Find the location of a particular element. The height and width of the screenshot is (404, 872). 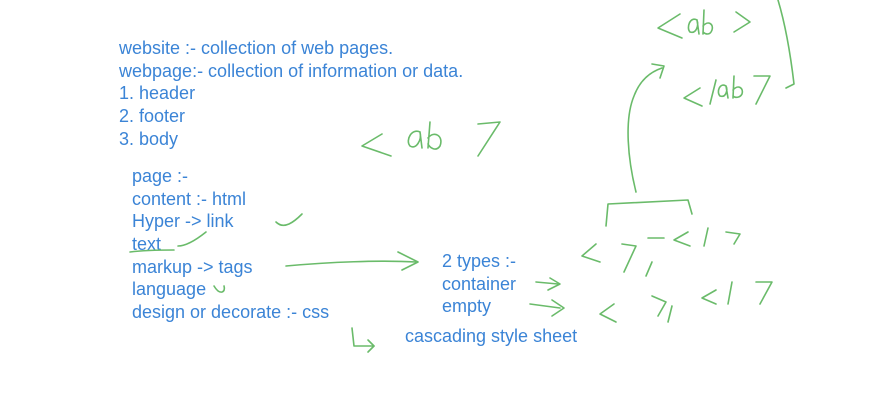

css-expansion-block: cascading style sheet is located at coordinates (491, 336).